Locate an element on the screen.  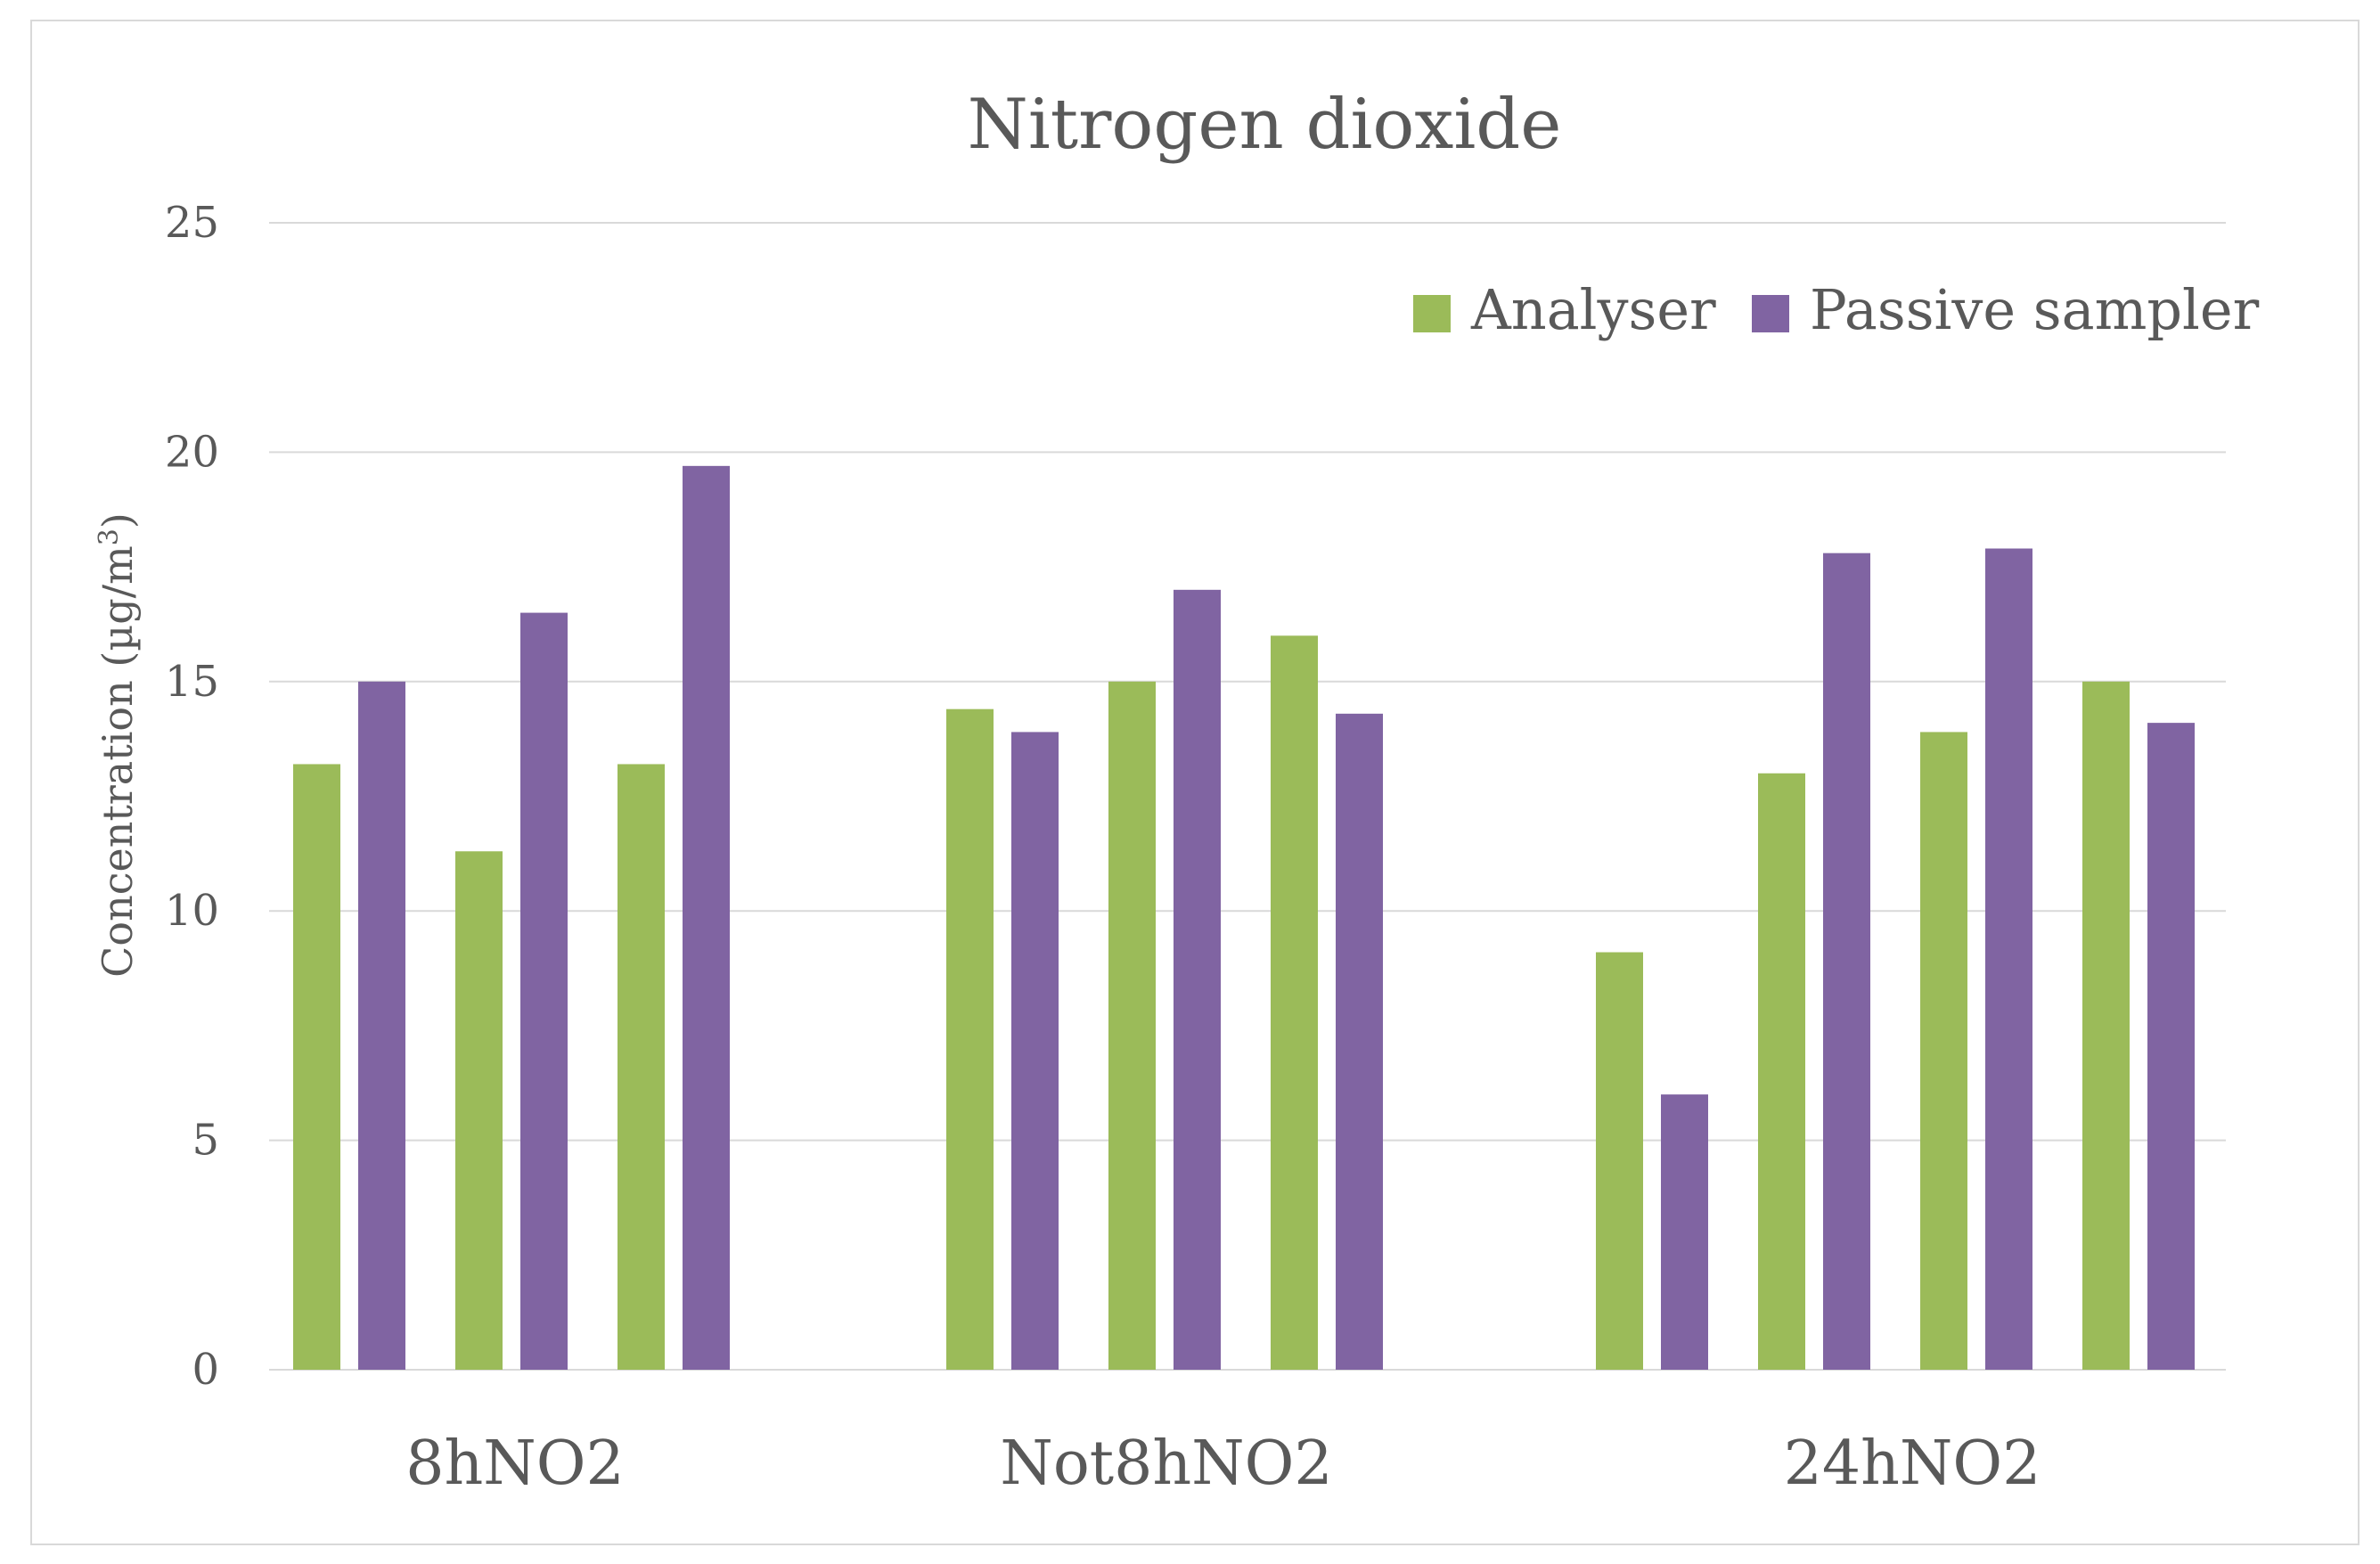
legend-label-analyser: Analyser is located at coordinates (1593, 309).